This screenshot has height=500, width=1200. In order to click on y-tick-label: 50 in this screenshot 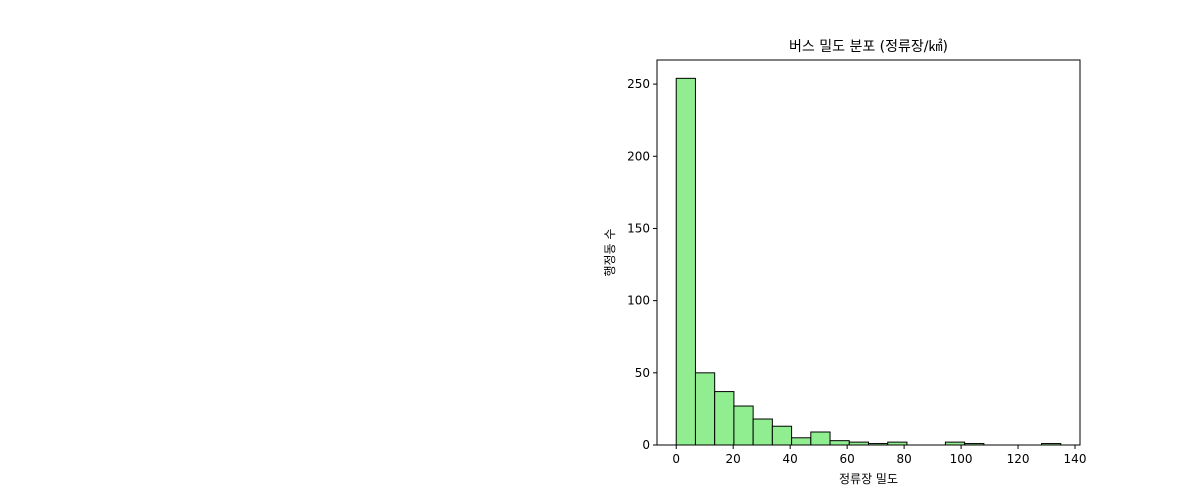, I will do `click(642, 373)`.